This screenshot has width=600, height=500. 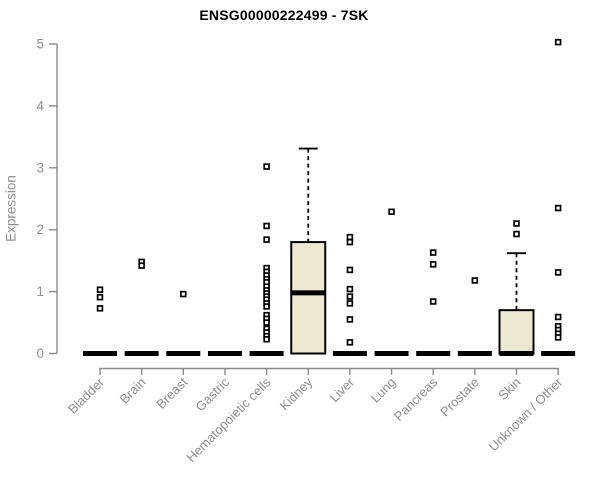 What do you see at coordinates (141, 265) in the screenshot?
I see `outlier-point-brain` at bounding box center [141, 265].